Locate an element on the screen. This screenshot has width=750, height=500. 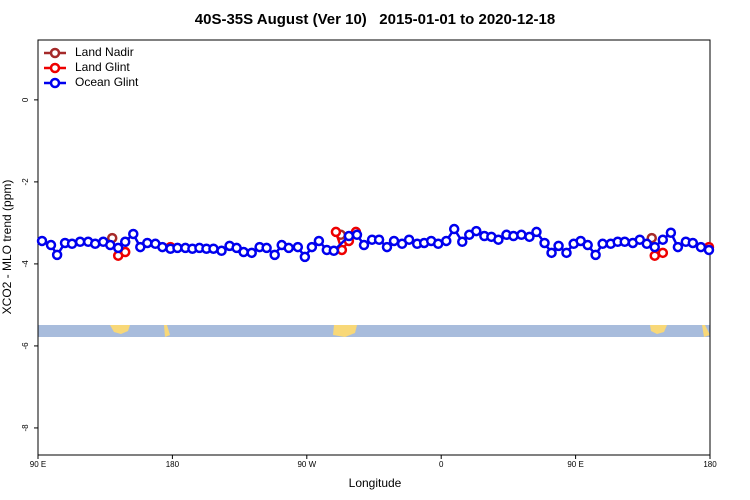
y-tick-label: 0 is located at coordinates (25, 99).